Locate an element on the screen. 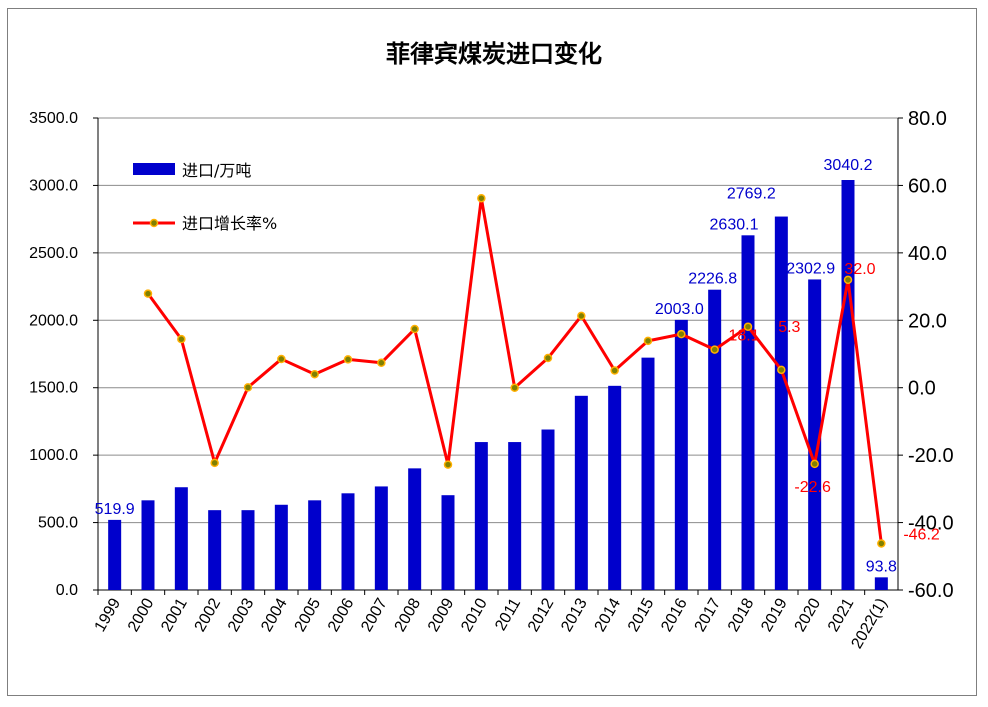  bar-data-label: 93.8 is located at coordinates (881, 566).